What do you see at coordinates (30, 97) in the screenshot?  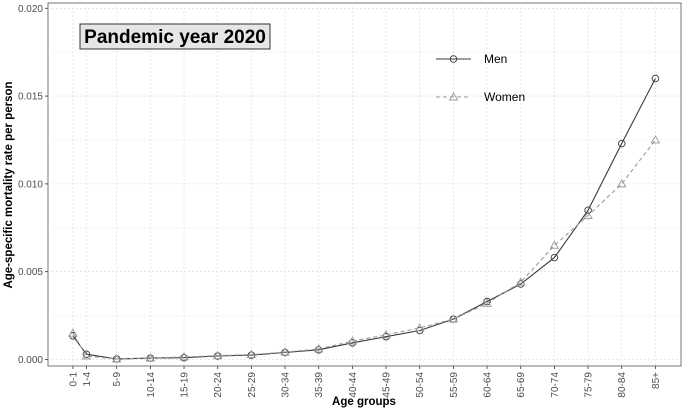 I see `y-tick-label: 0.015` at bounding box center [30, 97].